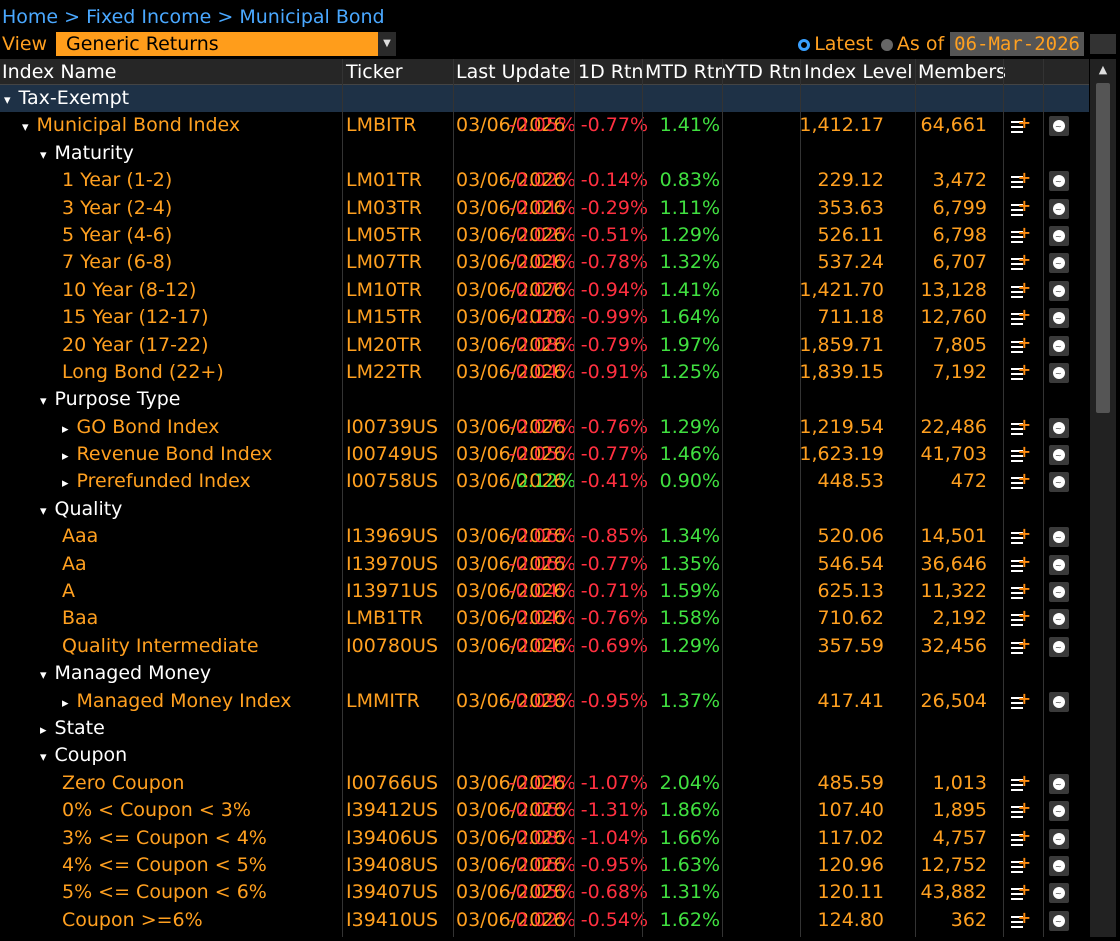 This screenshot has height=941, width=1120. Describe the element at coordinates (72, 728) in the screenshot. I see `index-name-cell: ▸ State` at that location.